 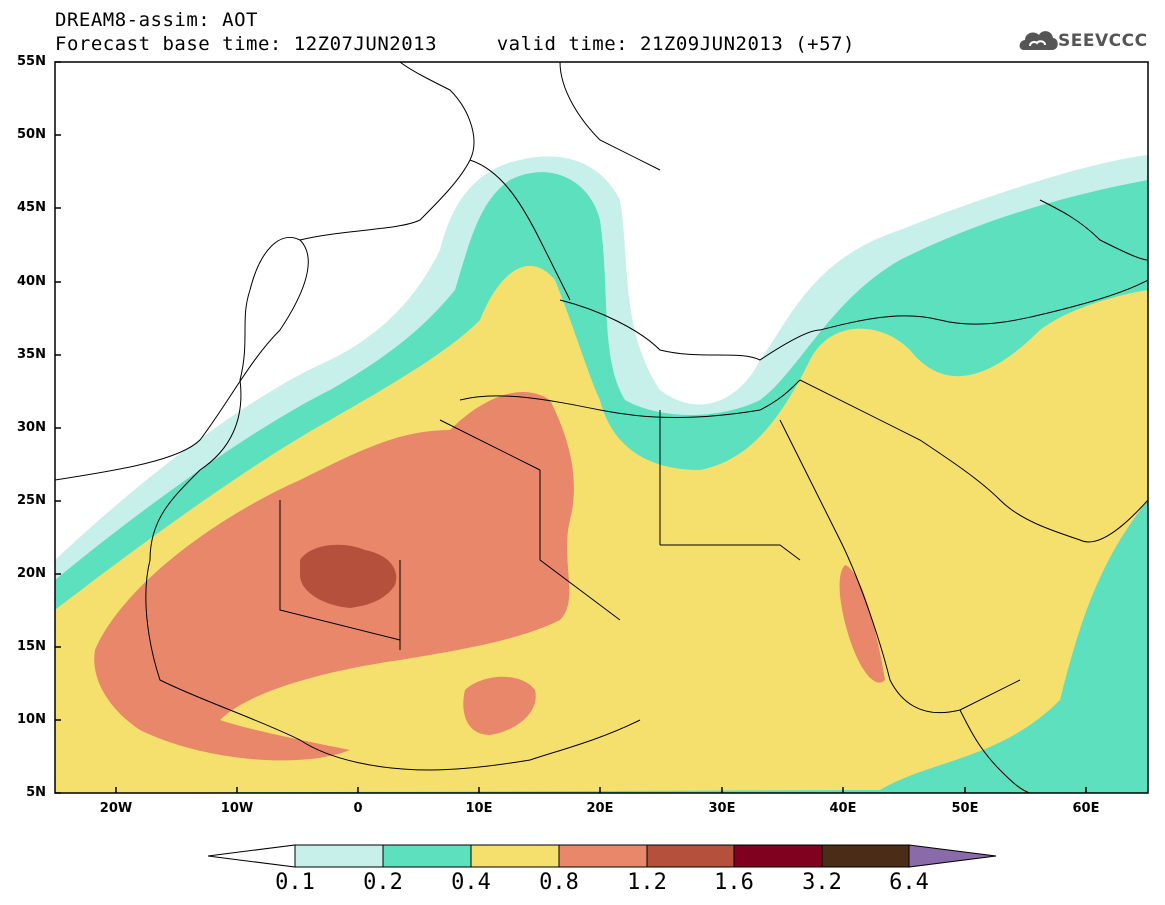 What do you see at coordinates (31, 354) in the screenshot?
I see `lat-label: 35N` at bounding box center [31, 354].